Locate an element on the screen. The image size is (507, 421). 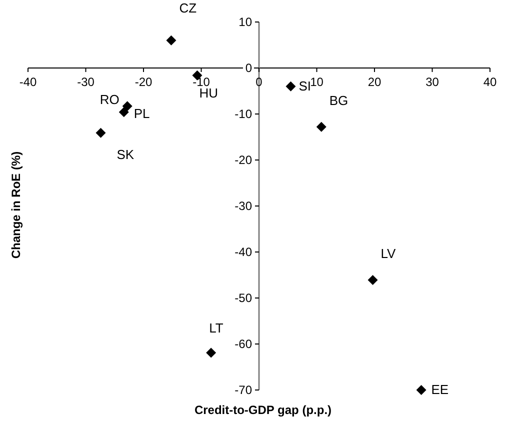
x-axis-title: Credit-to-GDP gap (p.p.) is located at coordinates (263, 410).